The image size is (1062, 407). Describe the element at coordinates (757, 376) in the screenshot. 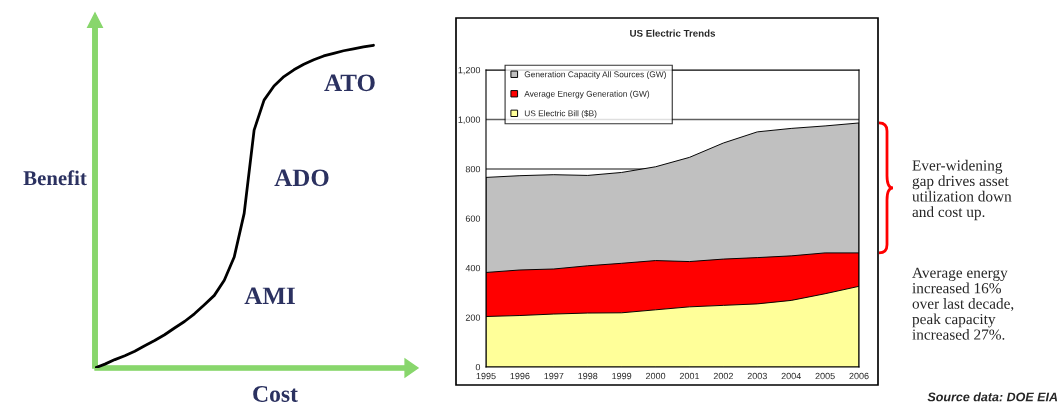

I see `x-tick-label: 2003` at that location.